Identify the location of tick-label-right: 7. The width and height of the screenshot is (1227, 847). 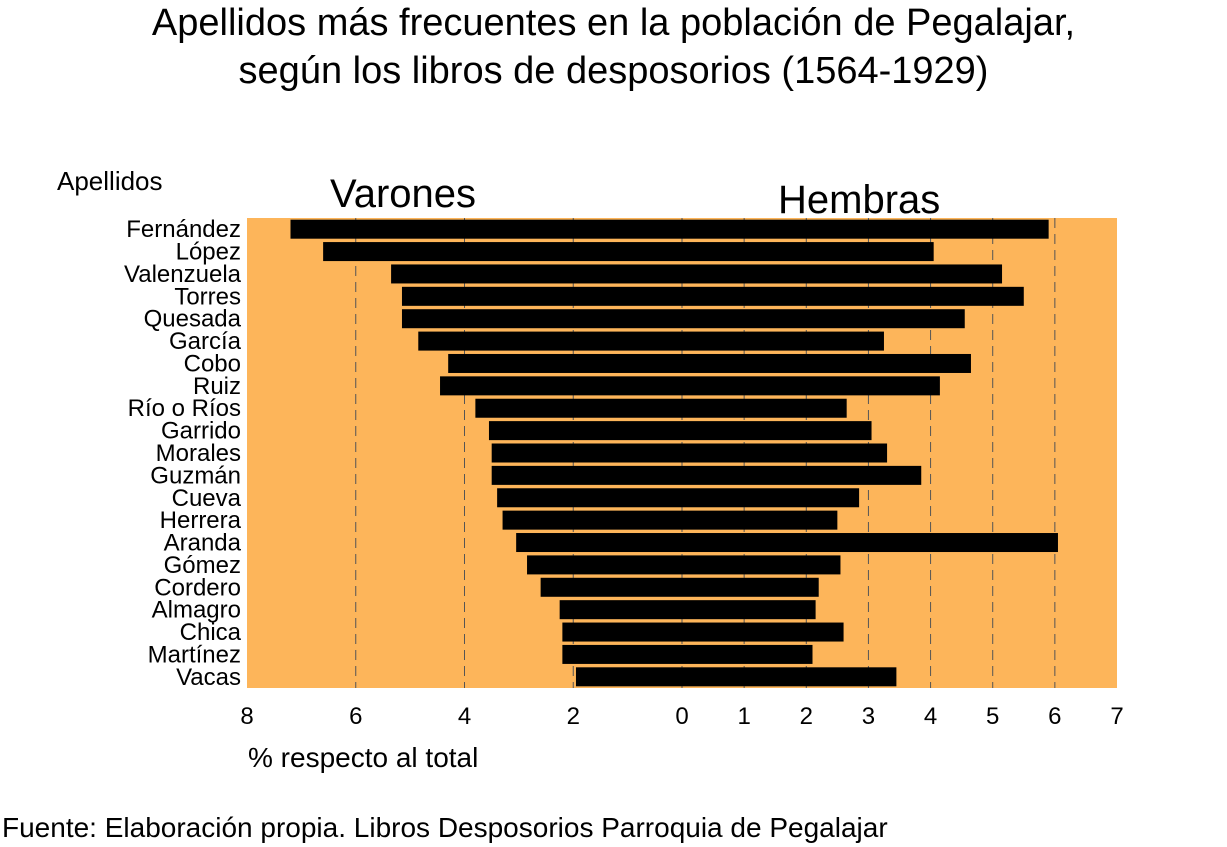
(1116, 716).